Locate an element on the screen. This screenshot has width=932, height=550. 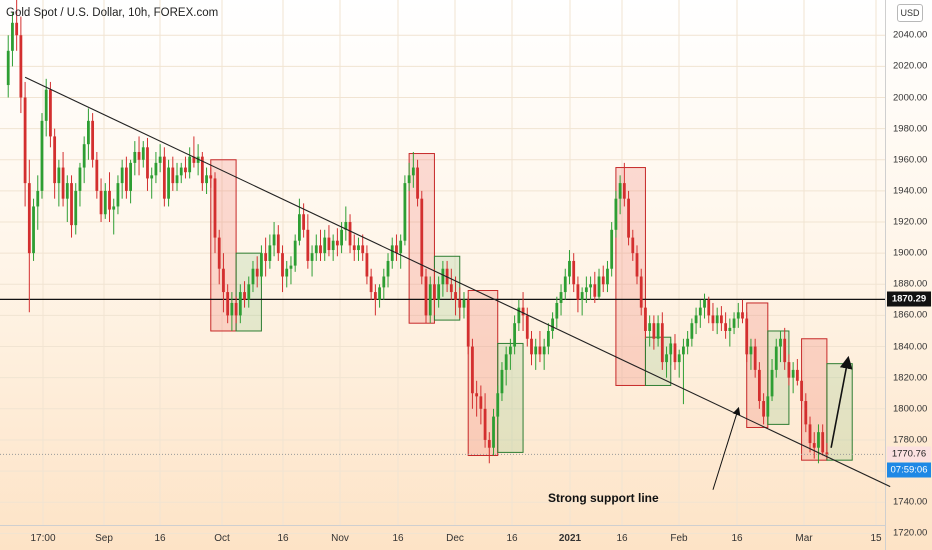
currency-button: USD is located at coordinates (910, 13).